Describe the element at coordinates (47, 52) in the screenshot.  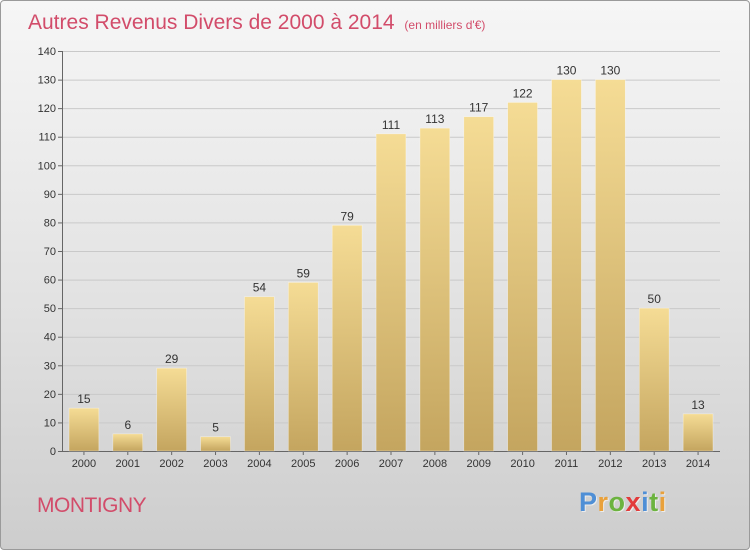
I see `y-tick-label: 140` at that location.